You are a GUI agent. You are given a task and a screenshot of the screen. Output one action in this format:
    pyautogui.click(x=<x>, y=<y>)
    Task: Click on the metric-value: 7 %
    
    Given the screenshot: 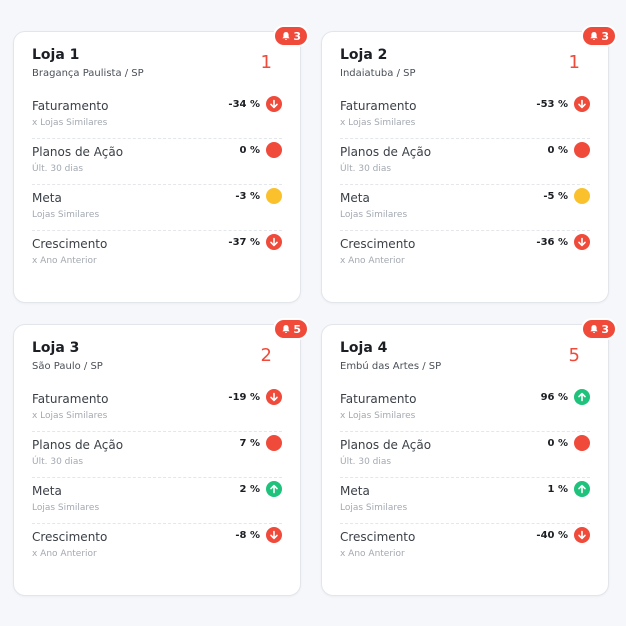 What is the action you would take?
    pyautogui.click(x=249, y=443)
    